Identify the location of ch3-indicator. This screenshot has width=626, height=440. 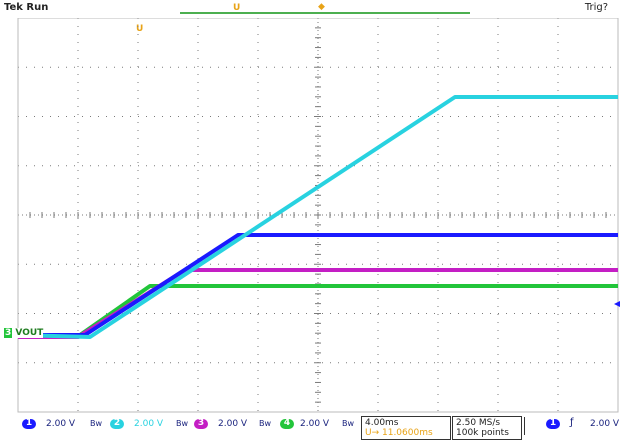
(201, 424).